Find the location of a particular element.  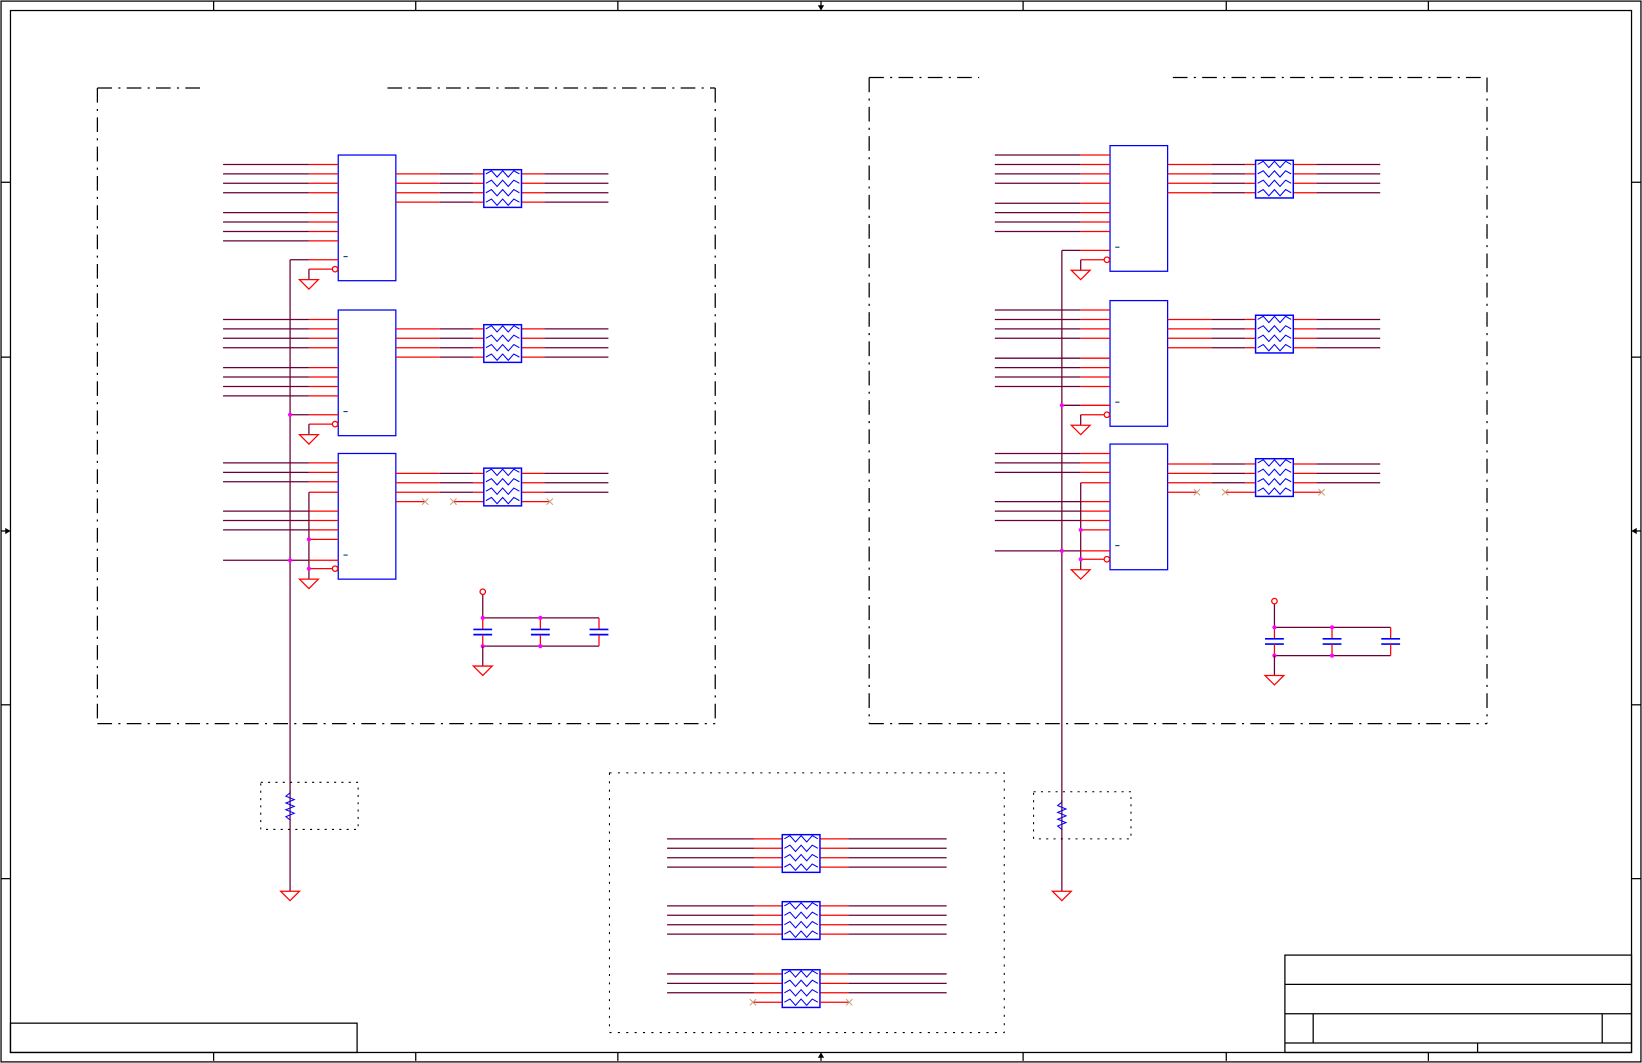

title-block is located at coordinates (1458, 1004).